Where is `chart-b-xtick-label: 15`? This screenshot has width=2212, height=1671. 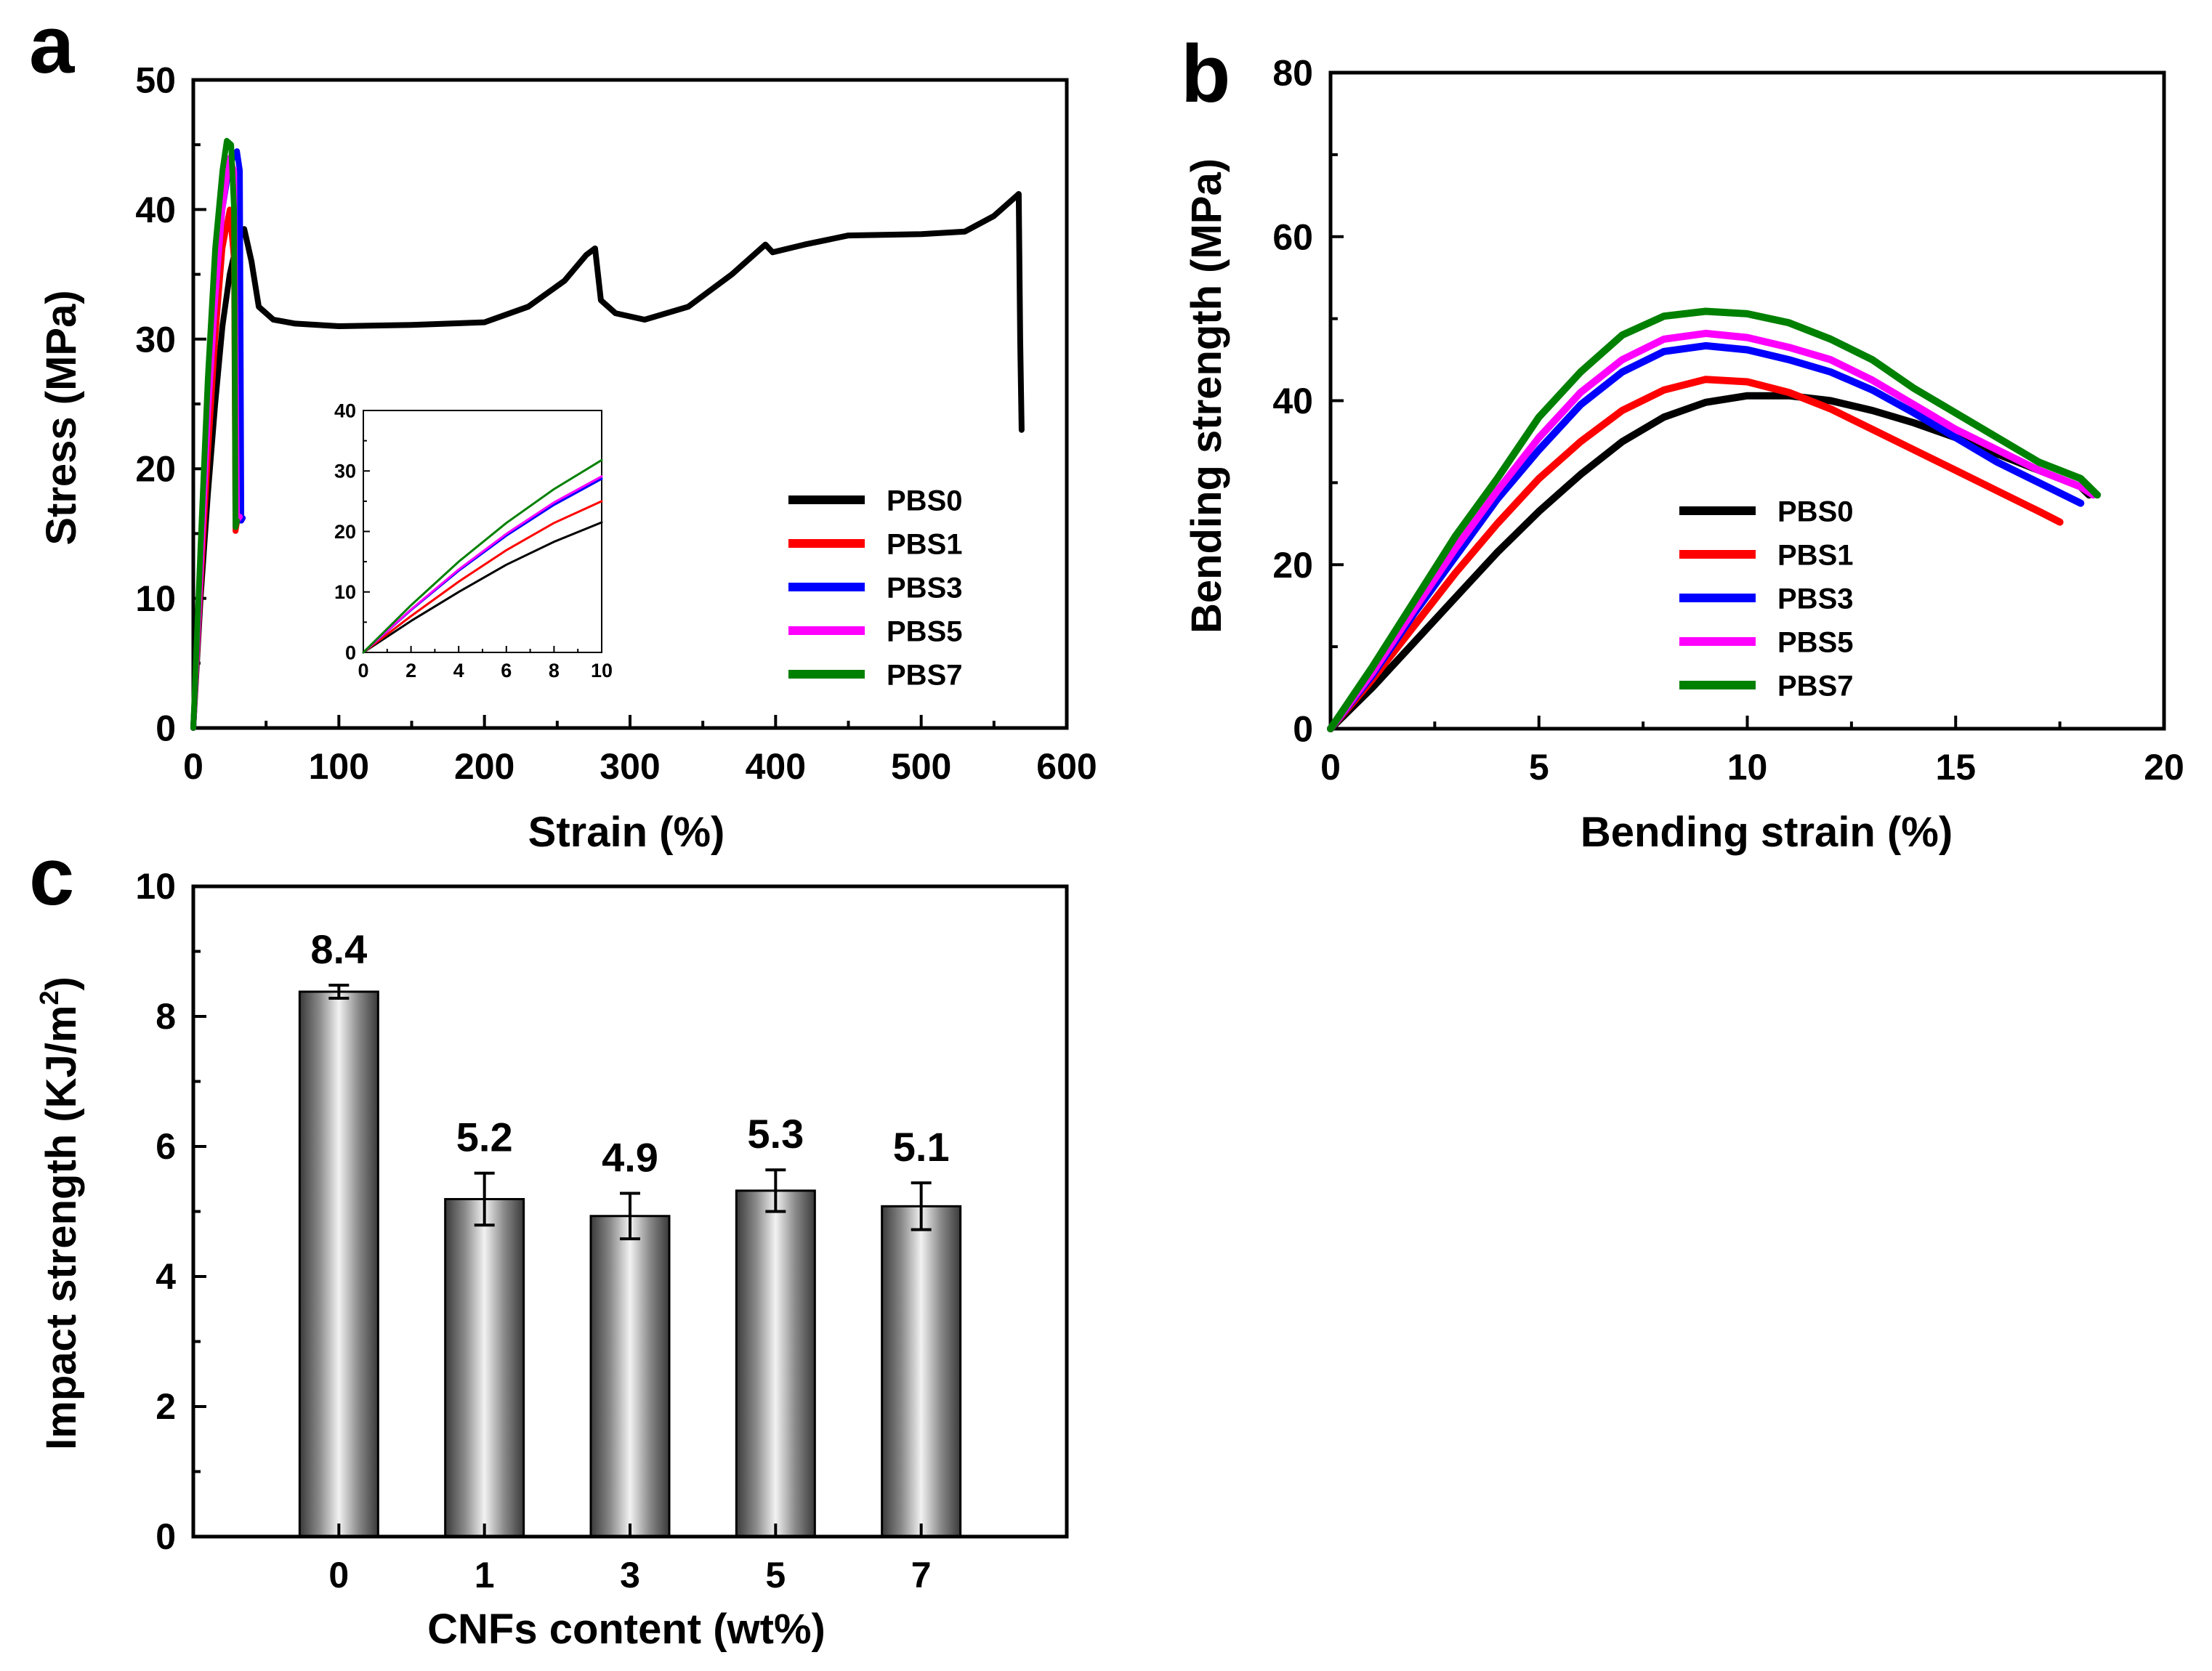
chart-b-xtick-label: 15 is located at coordinates (1955, 767).